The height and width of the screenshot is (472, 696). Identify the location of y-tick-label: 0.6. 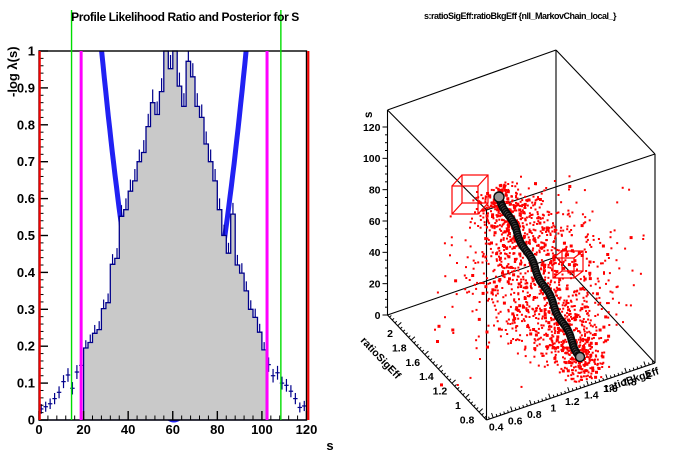
(26, 198).